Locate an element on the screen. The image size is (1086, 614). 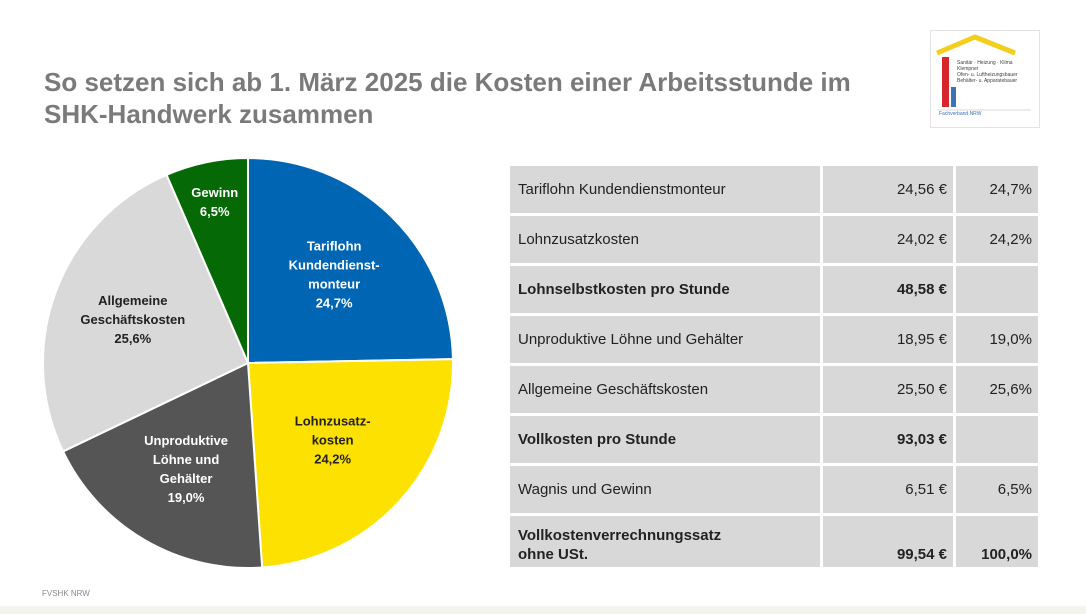
pie-slice-label: Lohnzusatz-kosten 24,2% is located at coordinates (333, 440).